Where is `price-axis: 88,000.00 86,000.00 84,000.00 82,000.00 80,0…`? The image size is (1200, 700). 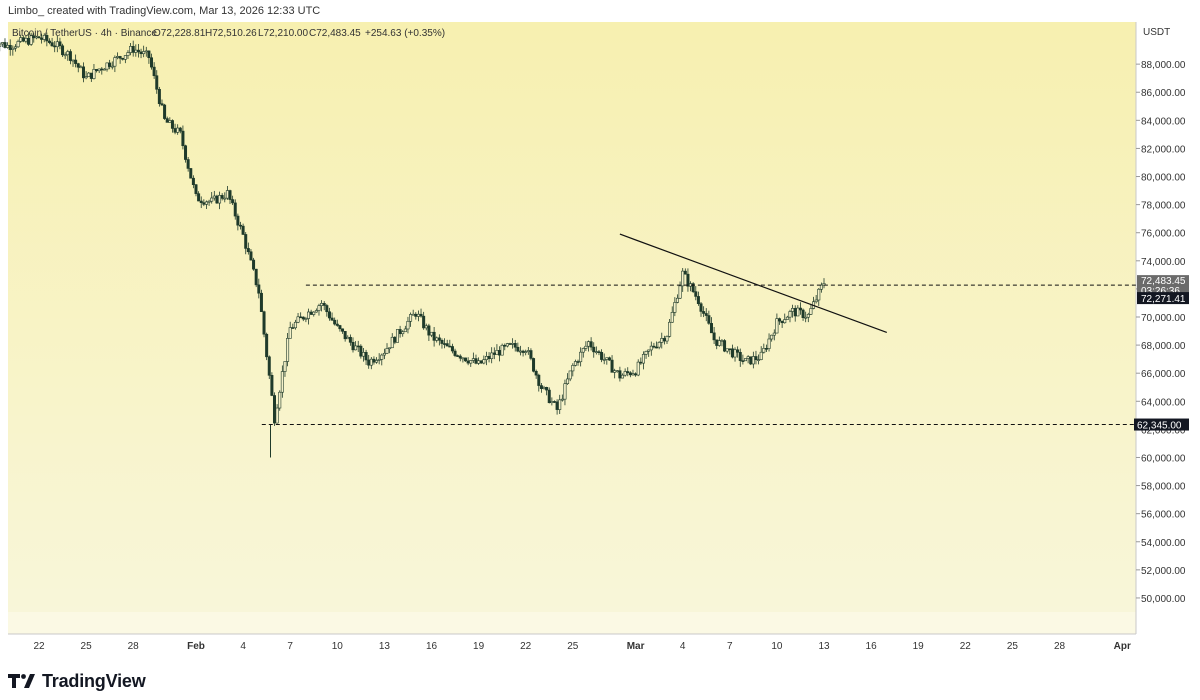 price-axis: 88,000.00 86,000.00 84,000.00 82,000.00 80,0… is located at coordinates (1161, 332).